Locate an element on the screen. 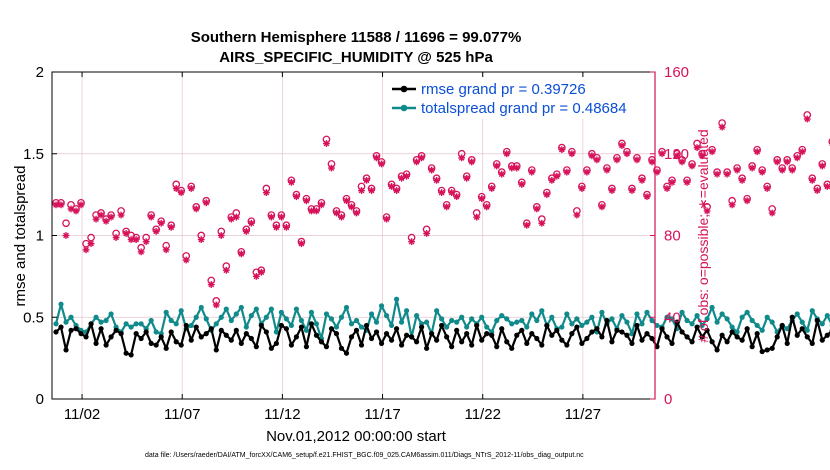 Image resolution: width=830 pixels, height=470 pixels. x-tick-label: 11/12 is located at coordinates (282, 414).